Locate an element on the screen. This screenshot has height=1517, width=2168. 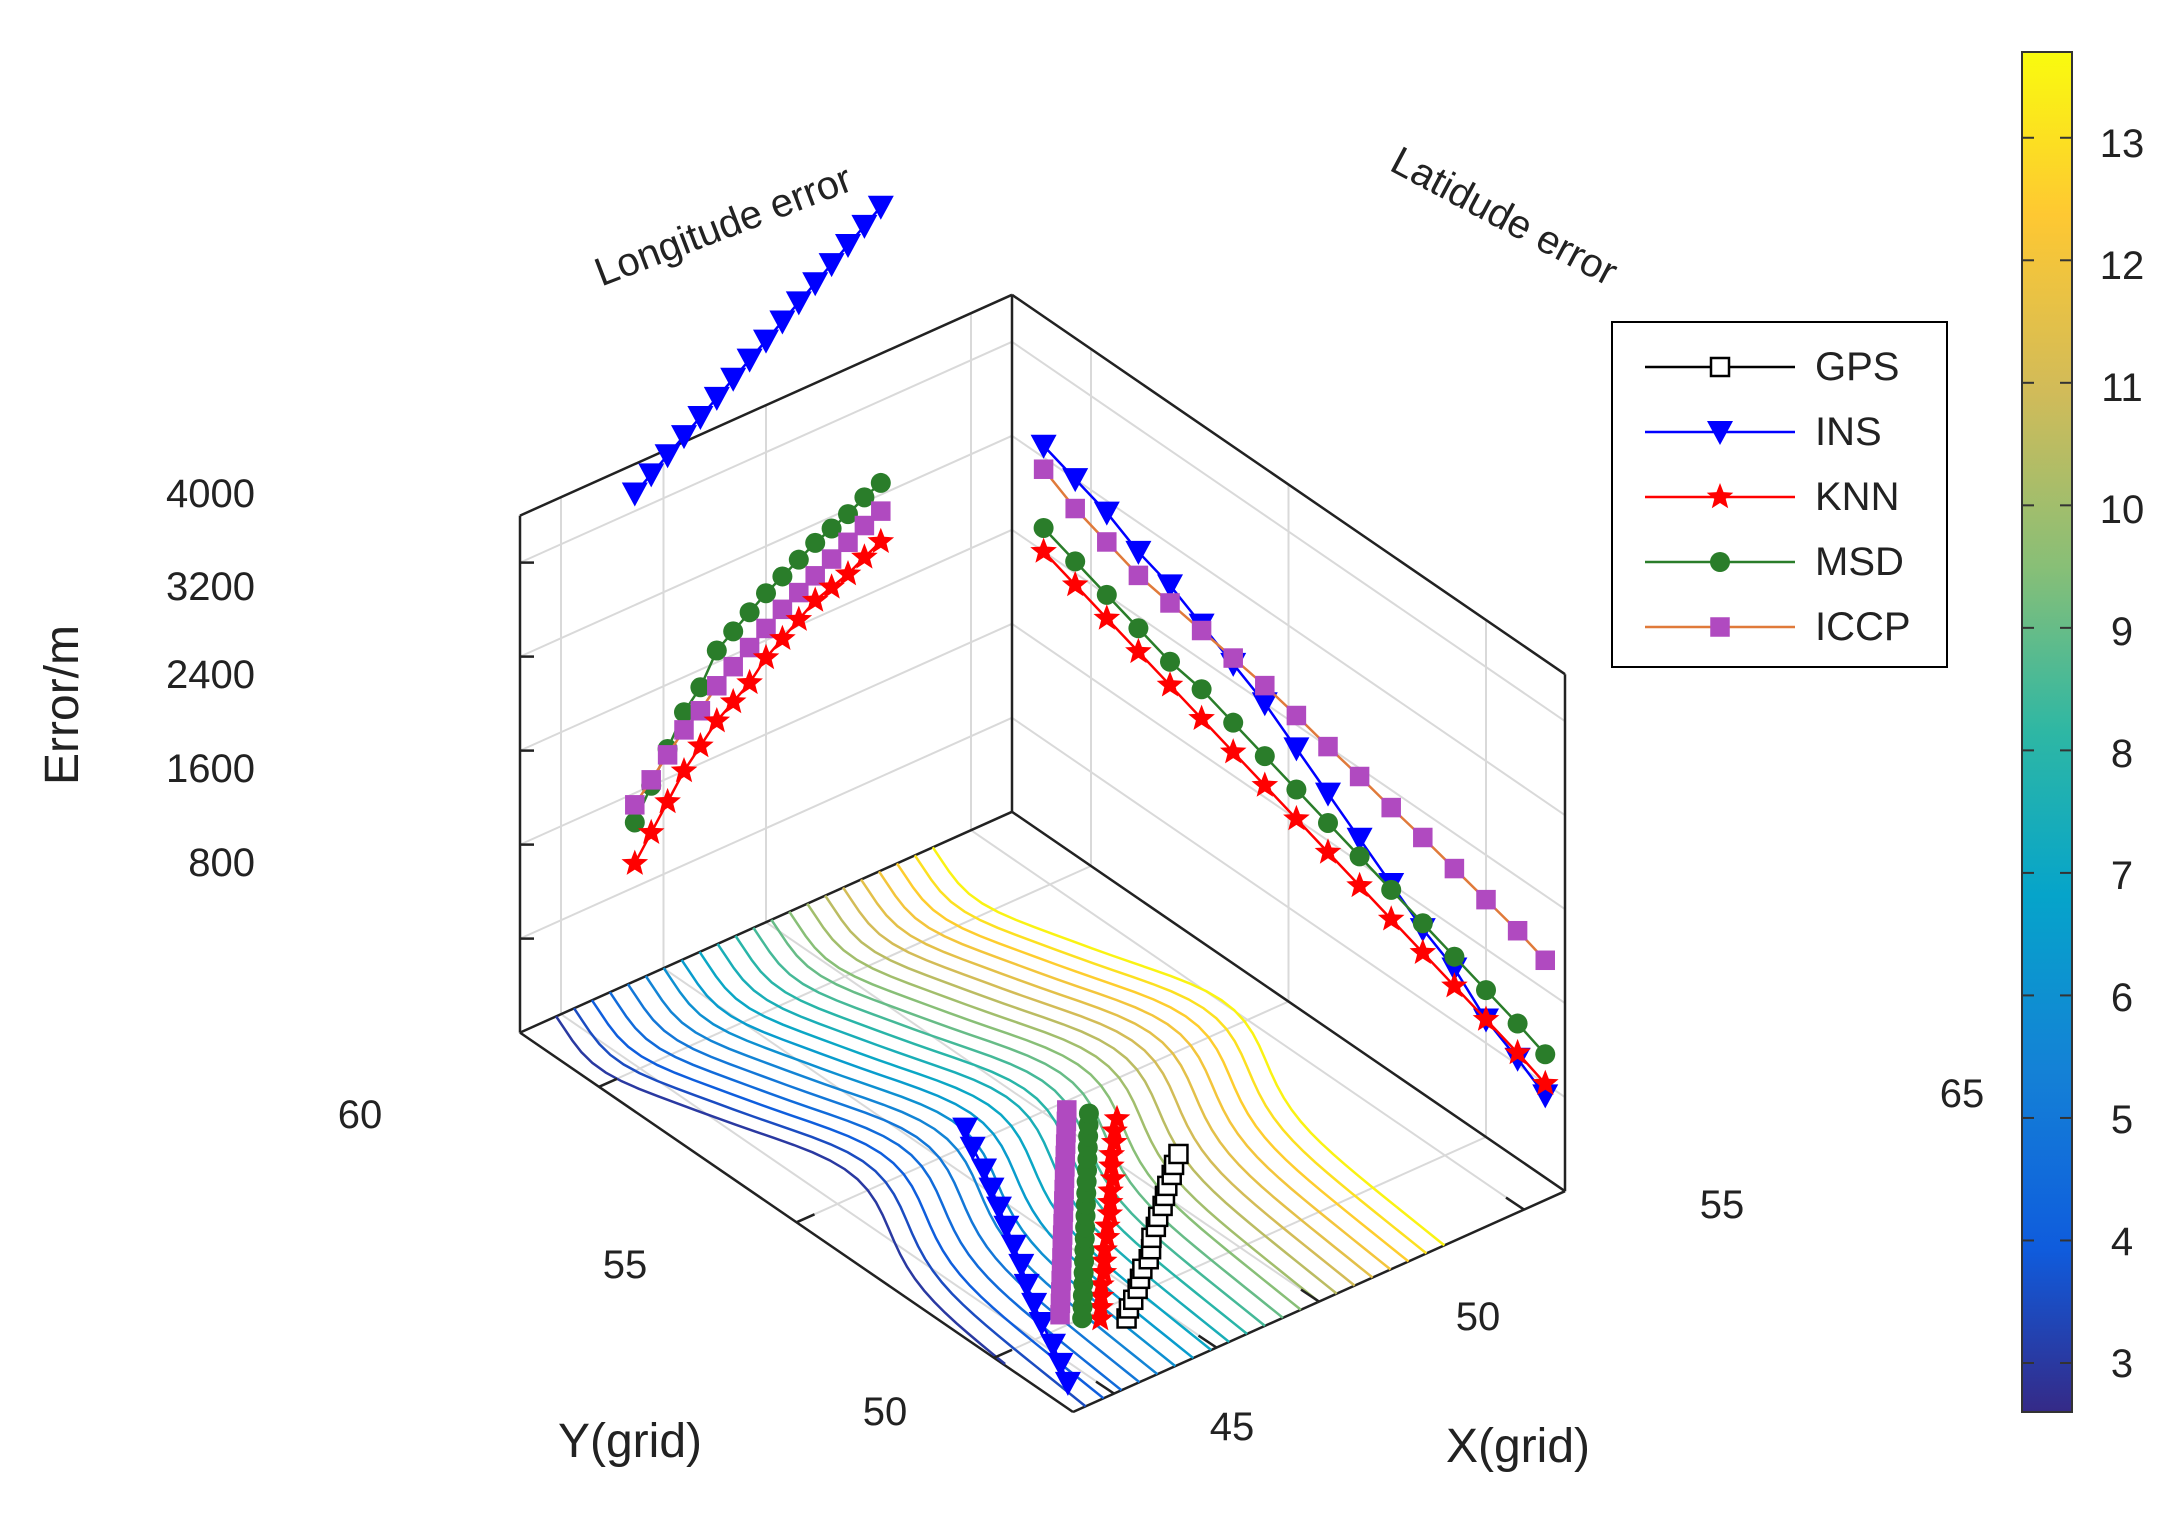
y-gridline-floor is located at coordinates (1042, 1112).